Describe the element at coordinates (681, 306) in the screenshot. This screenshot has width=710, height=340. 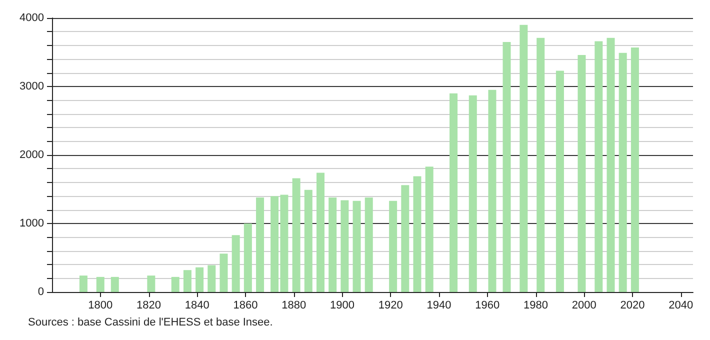
I see `x-tick-label: 2040` at that location.